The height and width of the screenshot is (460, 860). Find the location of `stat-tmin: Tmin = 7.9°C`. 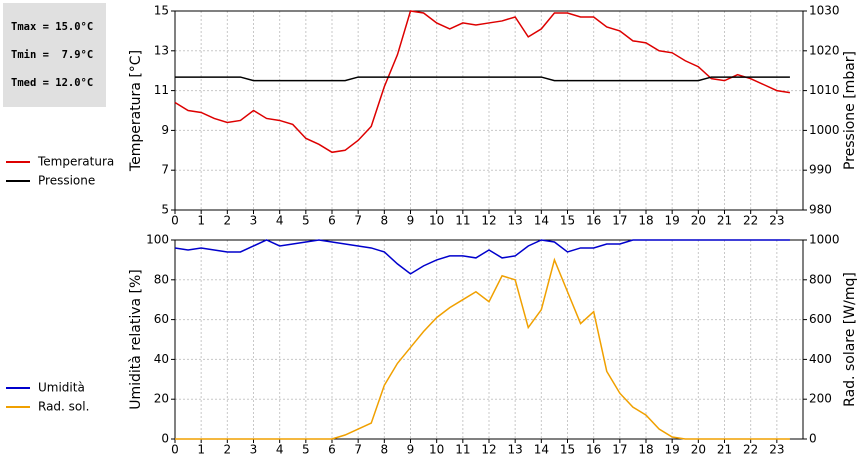

stat-tmin: Tmin = 7.9°C is located at coordinates (52, 55).